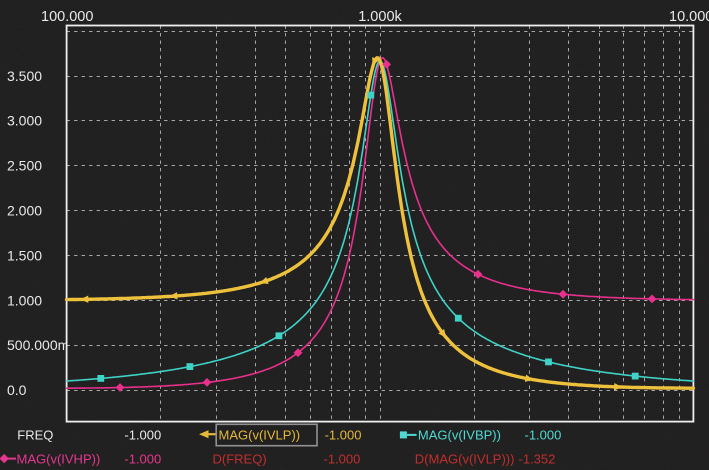 The height and width of the screenshot is (470, 709). What do you see at coordinates (24, 255) in the screenshot?
I see `svg-text: 1.500` at bounding box center [24, 255].